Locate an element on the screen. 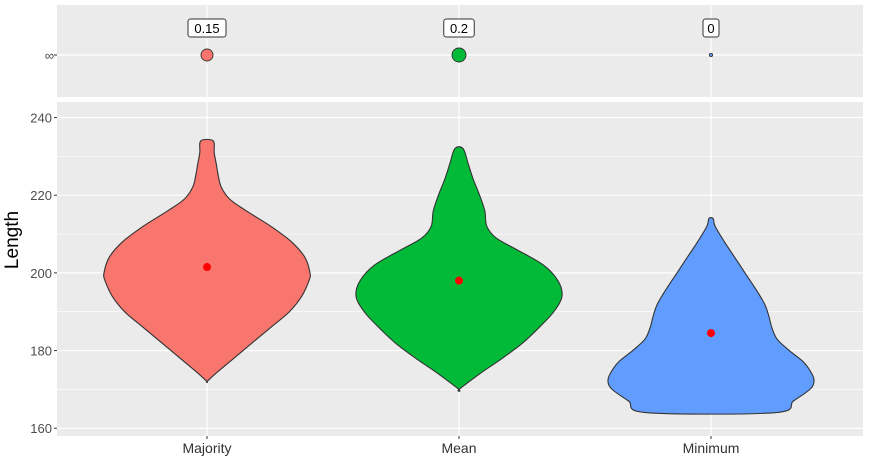 The height and width of the screenshot is (460, 872). violin-minimum is located at coordinates (711, 315).